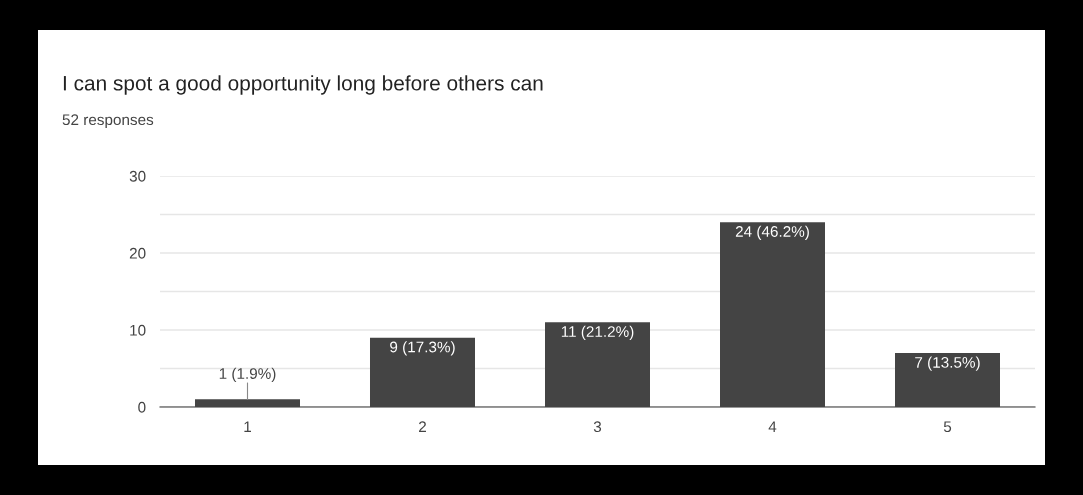 The height and width of the screenshot is (495, 1083). Describe the element at coordinates (303, 85) in the screenshot. I see `chart-title: I can spot a good opportunity long before others can` at that location.